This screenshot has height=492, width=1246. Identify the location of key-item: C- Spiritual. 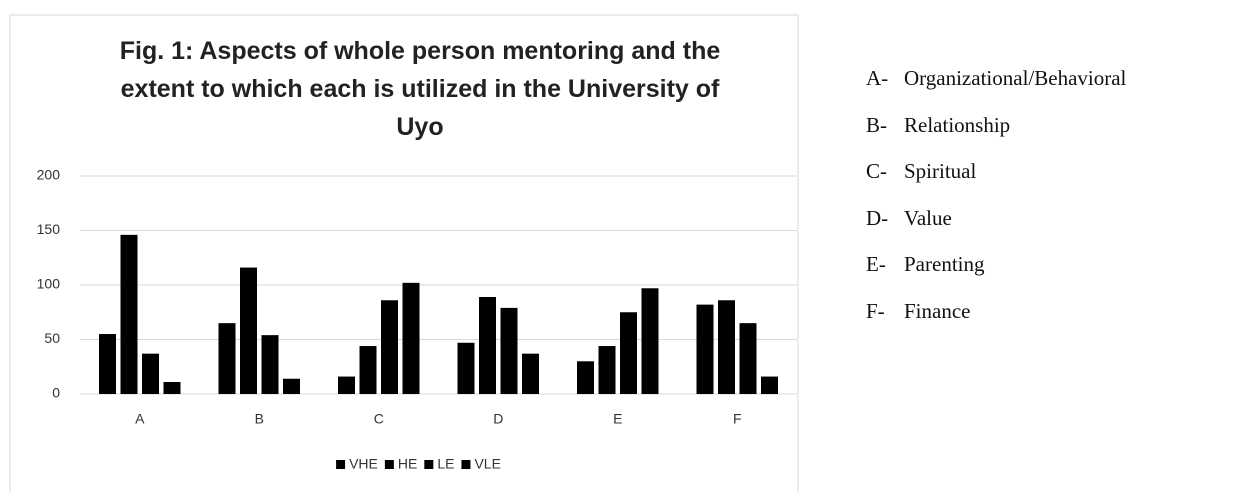
(996, 182).